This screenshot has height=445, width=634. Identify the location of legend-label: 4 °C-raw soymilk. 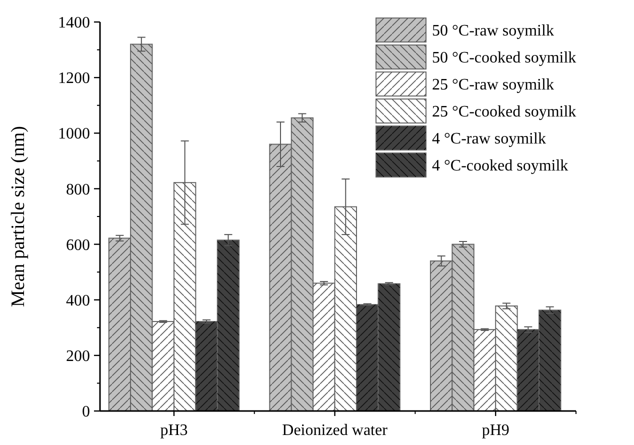
(489, 139).